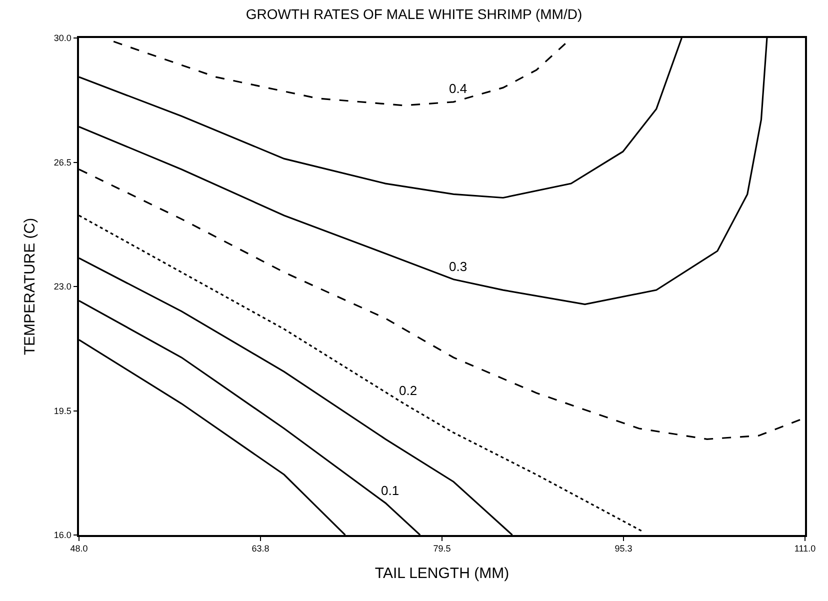 This screenshot has height=601, width=828. What do you see at coordinates (63, 411) in the screenshot?
I see `y-tick-label: 19.5` at bounding box center [63, 411].